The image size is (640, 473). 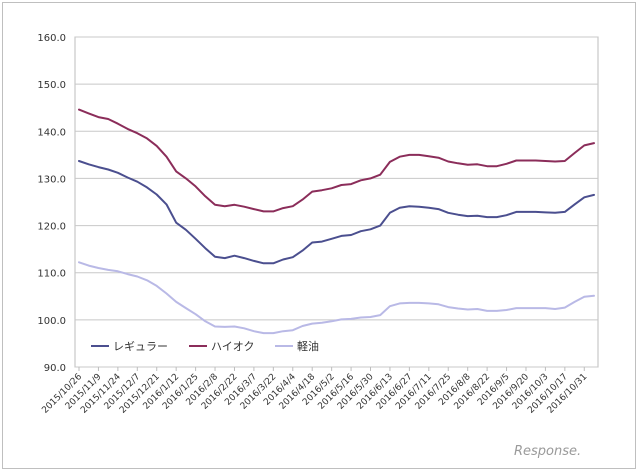 I want to click on y-tick-label: 130.0, so click(x=51, y=179).